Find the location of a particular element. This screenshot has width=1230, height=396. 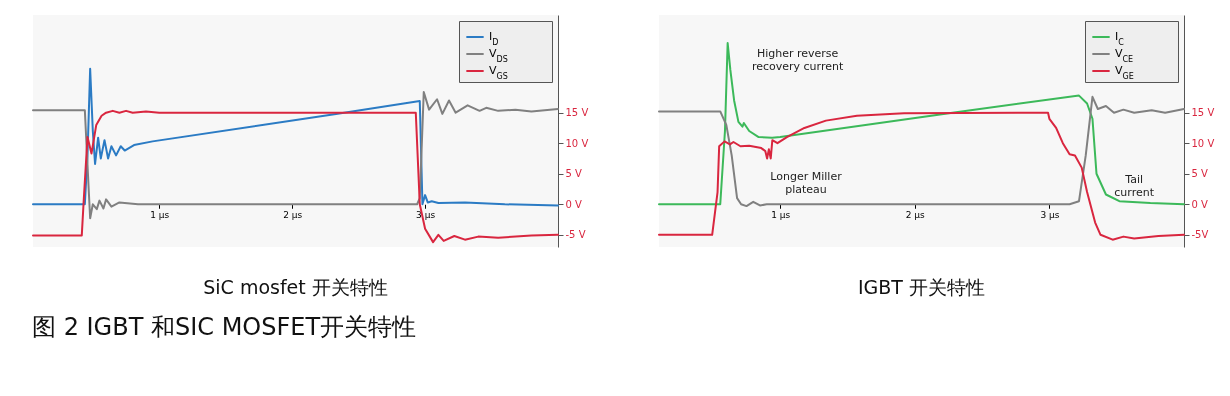

y-tick-label: -5V is located at coordinates (1200, 235).